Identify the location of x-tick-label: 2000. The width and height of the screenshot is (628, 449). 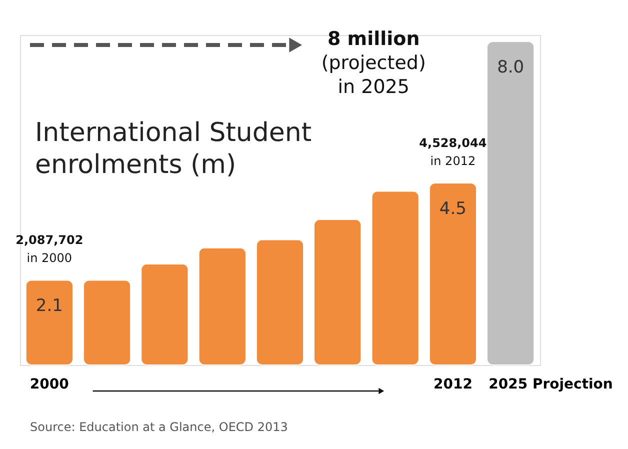
(50, 384).